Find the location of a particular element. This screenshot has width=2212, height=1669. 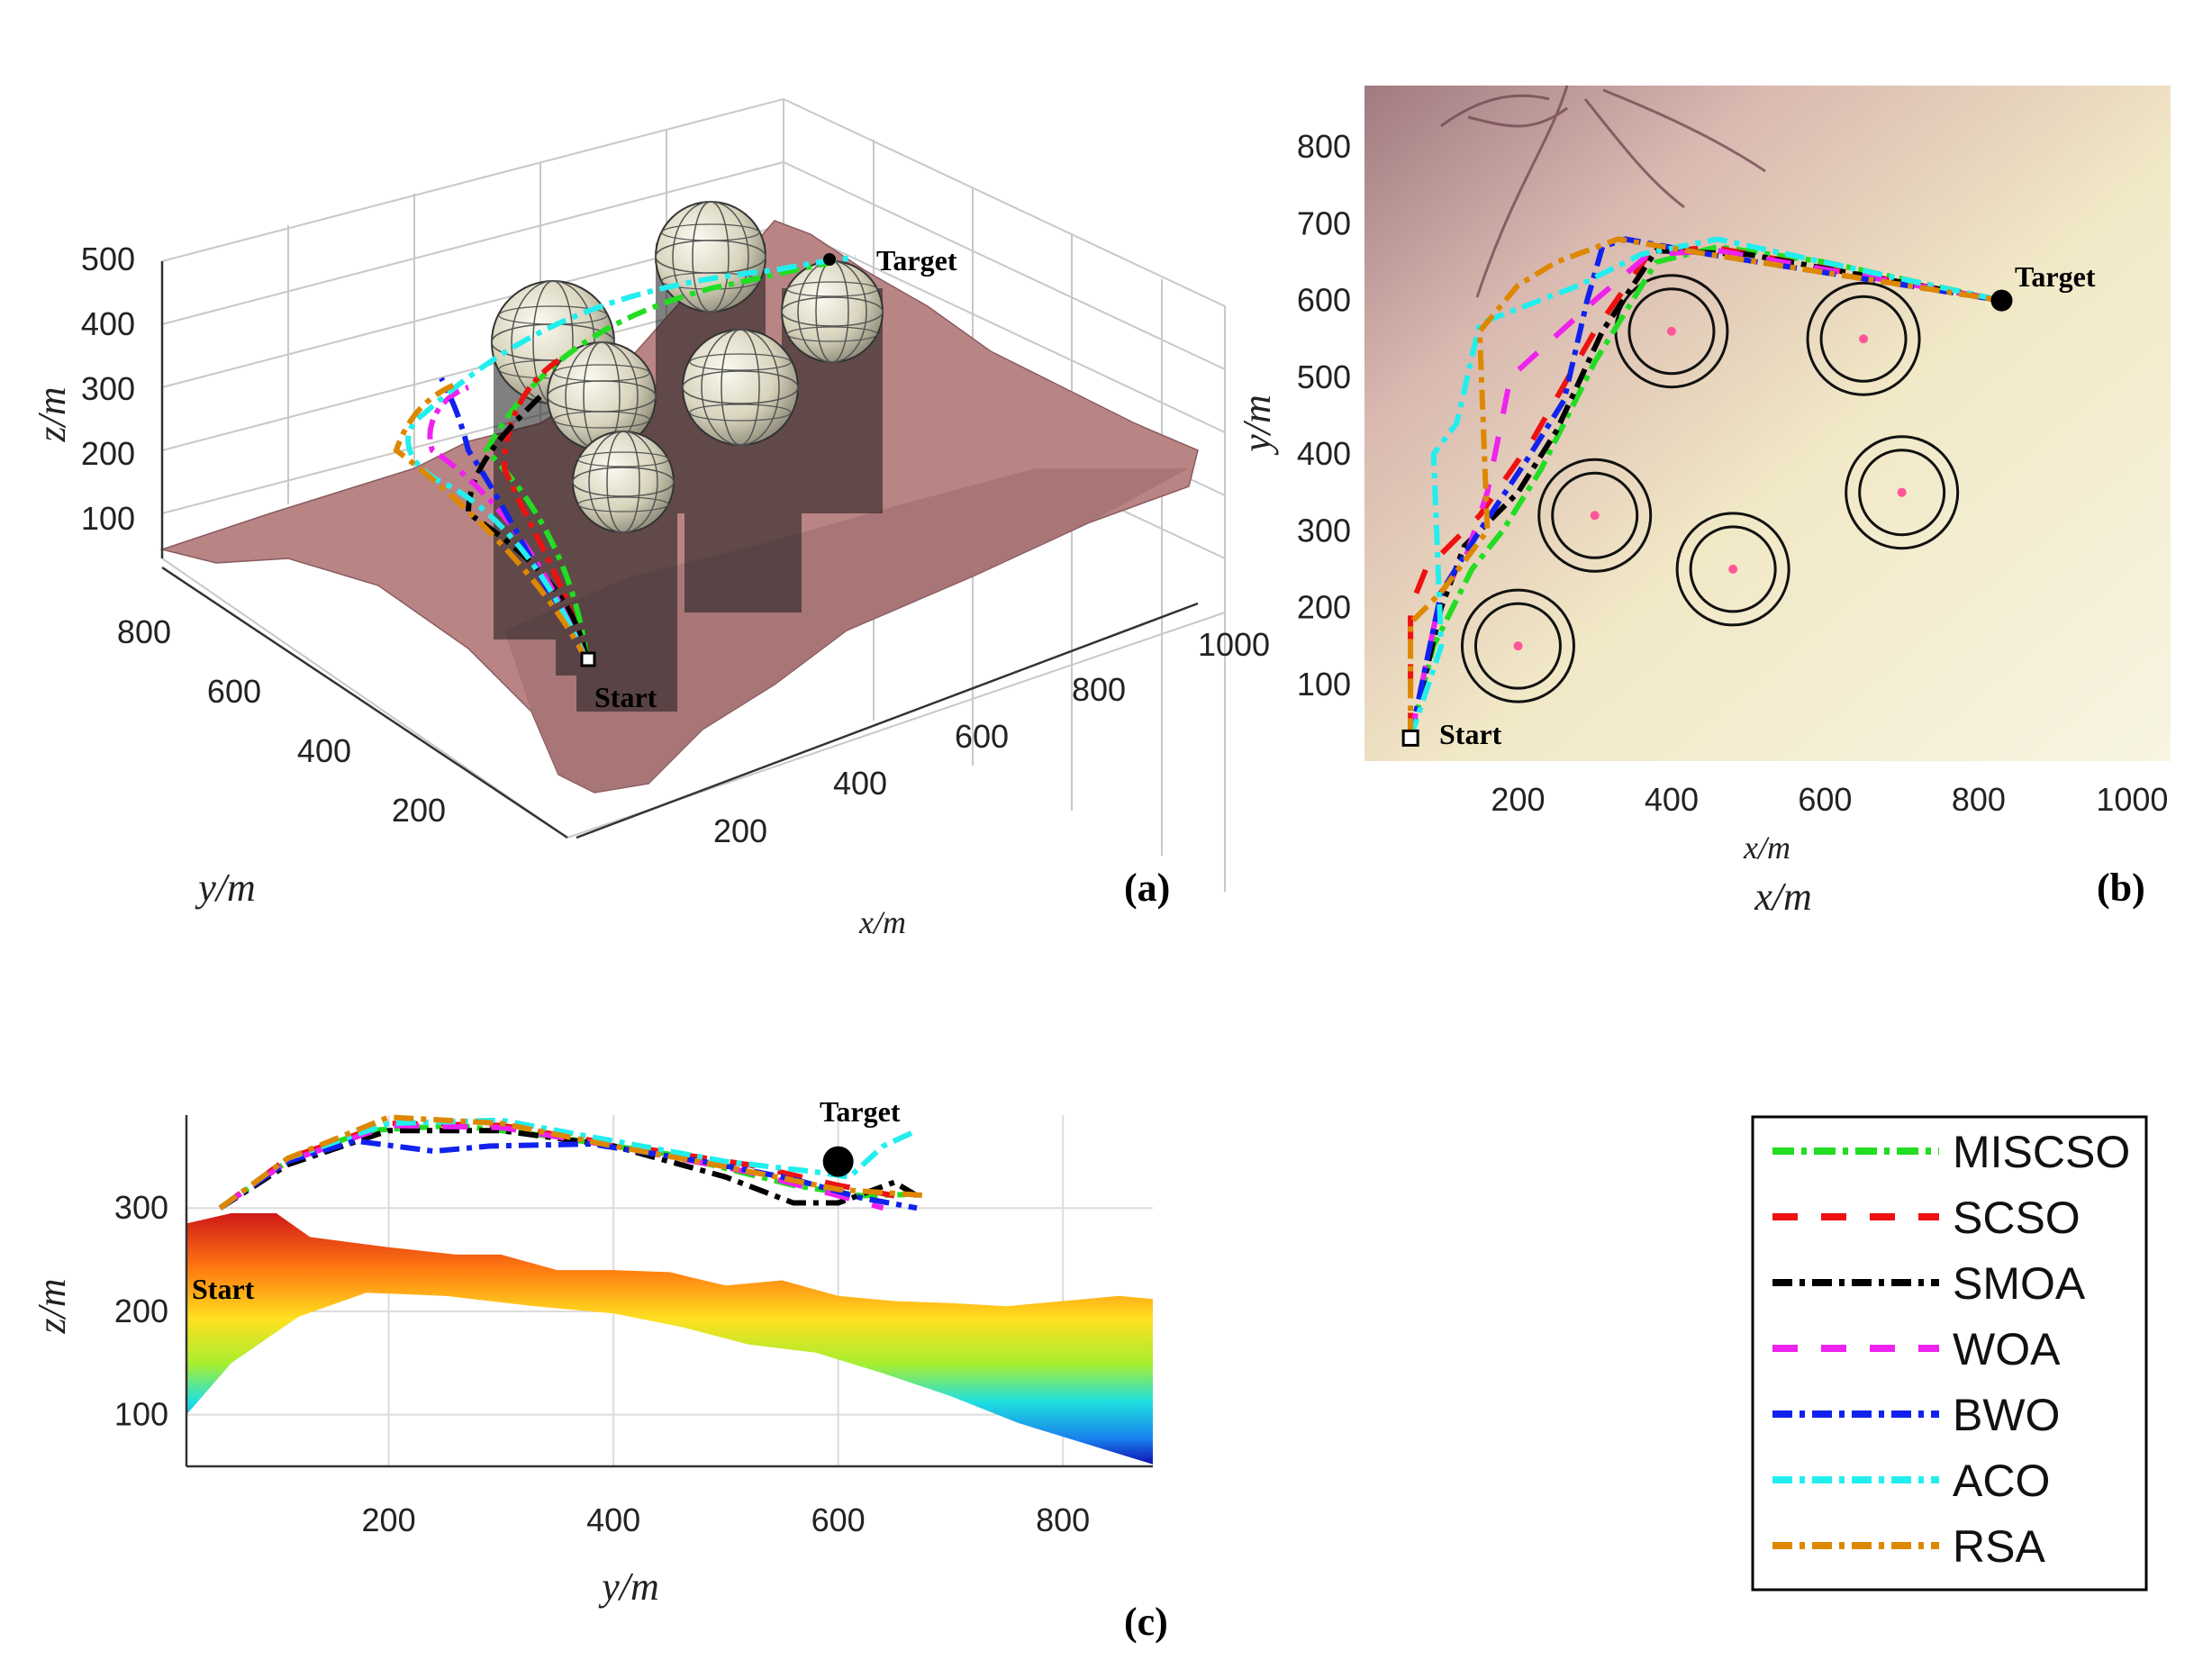

z-tick-label: 500 is located at coordinates (108, 258).